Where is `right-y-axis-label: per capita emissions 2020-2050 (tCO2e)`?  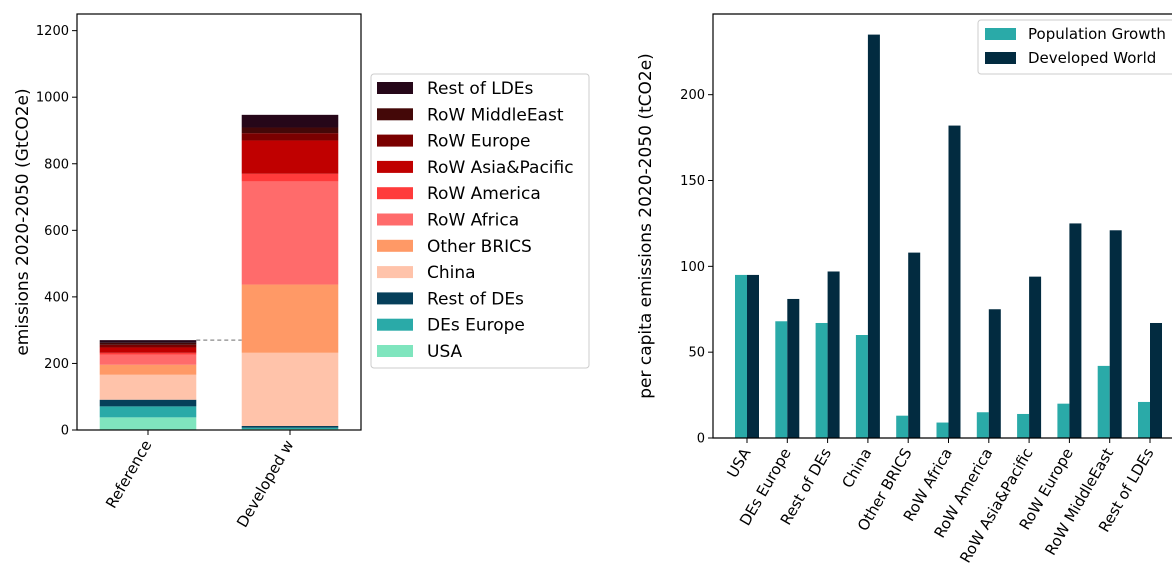 right-y-axis-label: per capita emissions 2020-2050 (tCO2e) is located at coordinates (646, 226).